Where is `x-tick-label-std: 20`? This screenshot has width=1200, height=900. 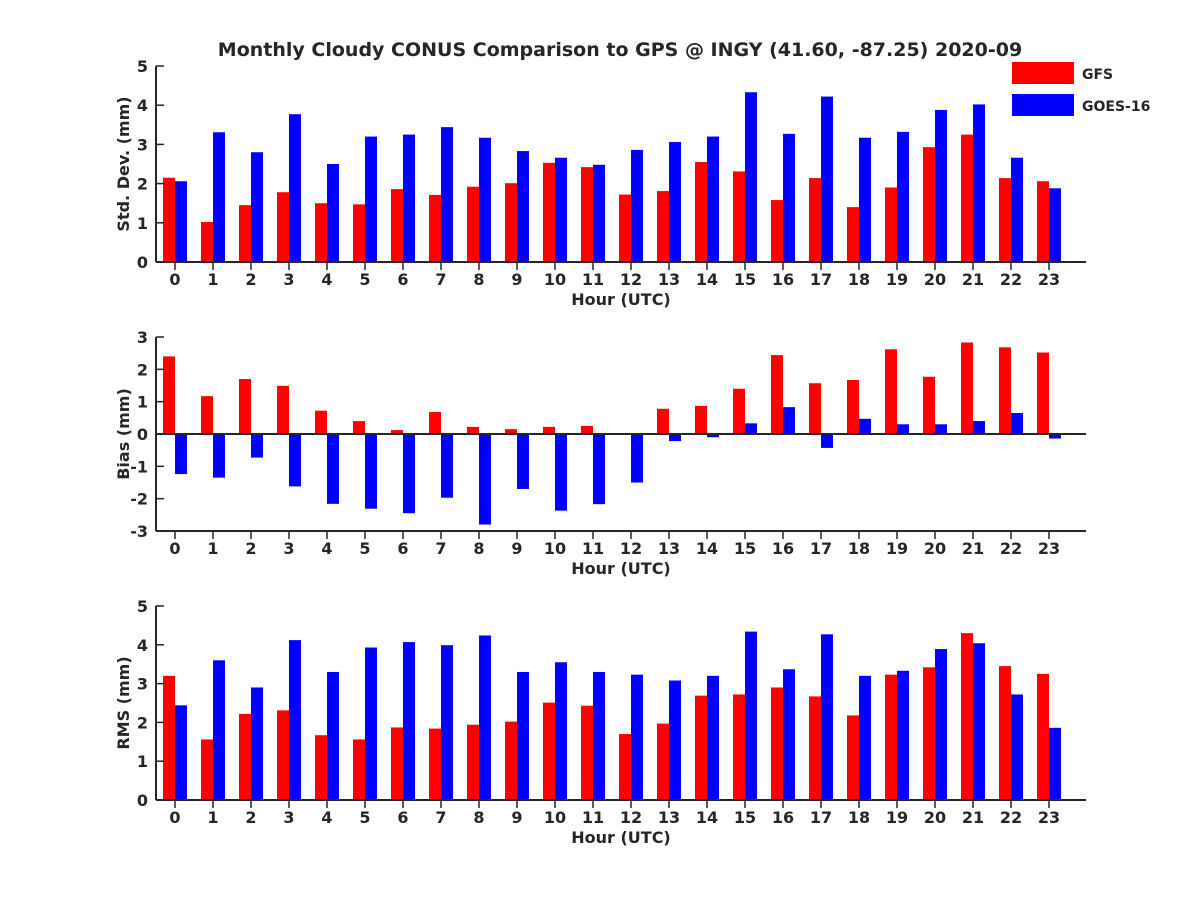
x-tick-label-std: 20 is located at coordinates (935, 279).